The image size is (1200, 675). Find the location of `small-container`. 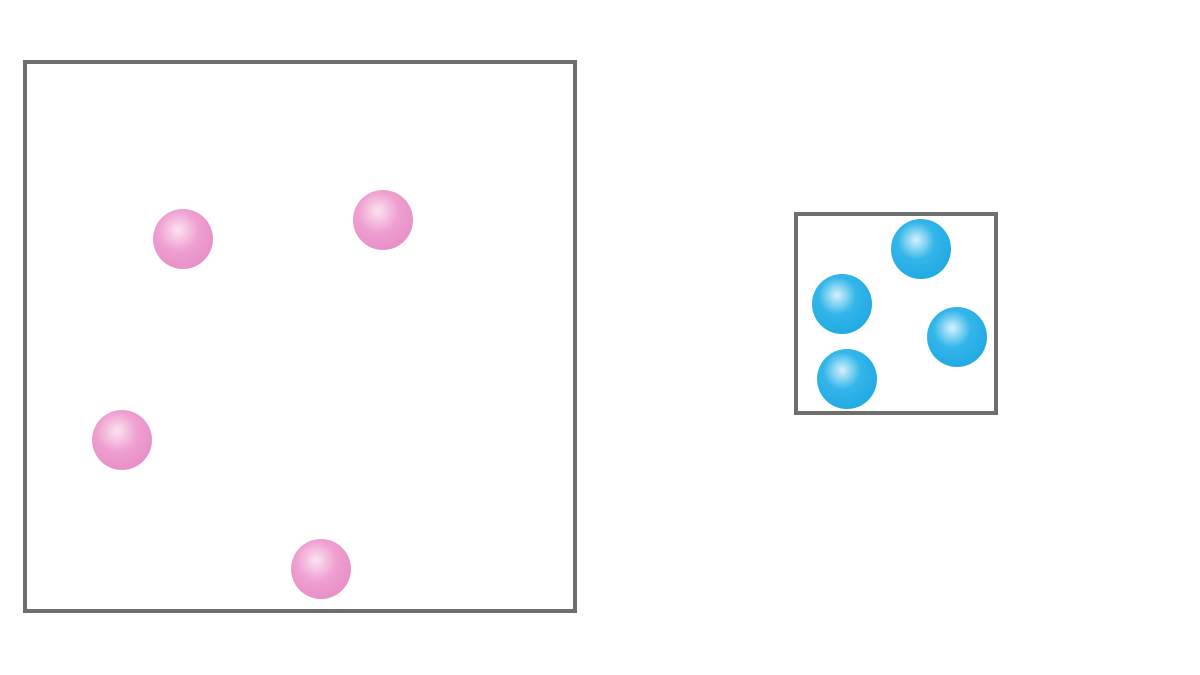

small-container is located at coordinates (896, 313).